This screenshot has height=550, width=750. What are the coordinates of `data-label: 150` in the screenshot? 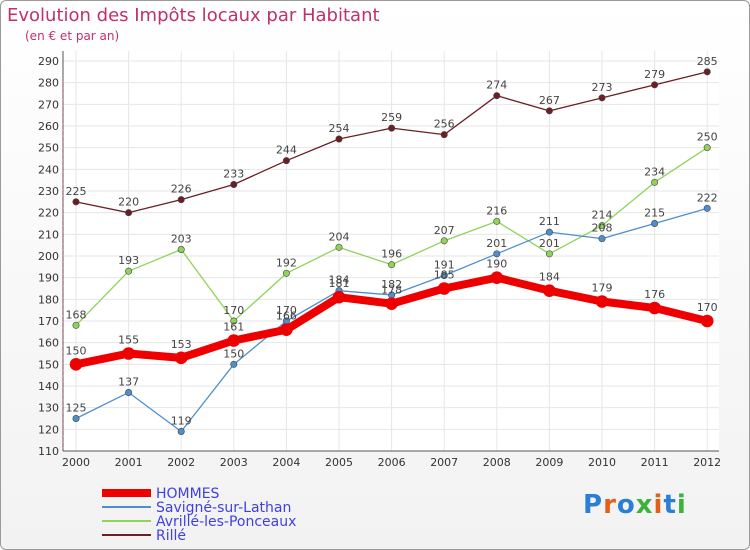 It's located at (233, 353).